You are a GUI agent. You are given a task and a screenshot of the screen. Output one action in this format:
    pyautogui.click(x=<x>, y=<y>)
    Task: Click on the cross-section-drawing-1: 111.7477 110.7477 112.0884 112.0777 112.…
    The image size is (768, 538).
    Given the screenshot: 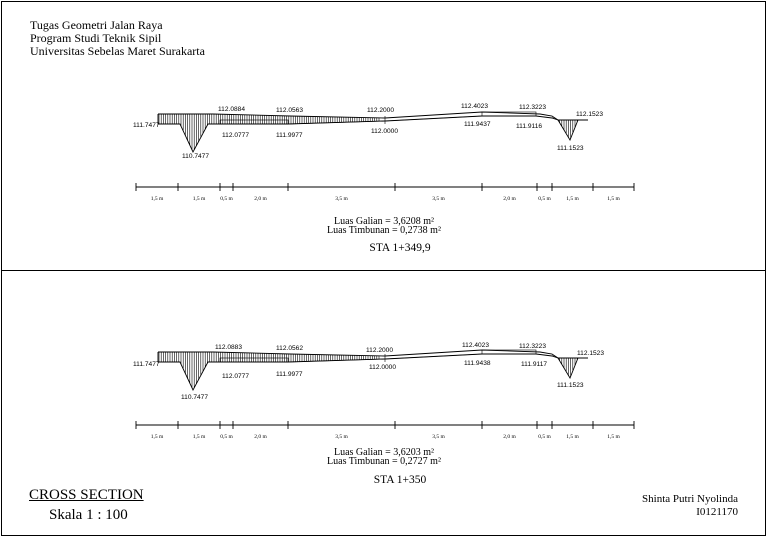 What is the action you would take?
    pyautogui.click(x=384, y=152)
    